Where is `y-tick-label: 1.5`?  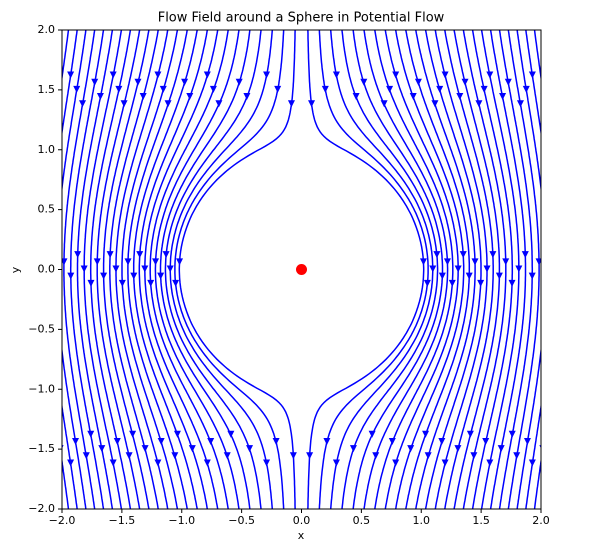 y-tick-label: 1.5 is located at coordinates (47, 89).